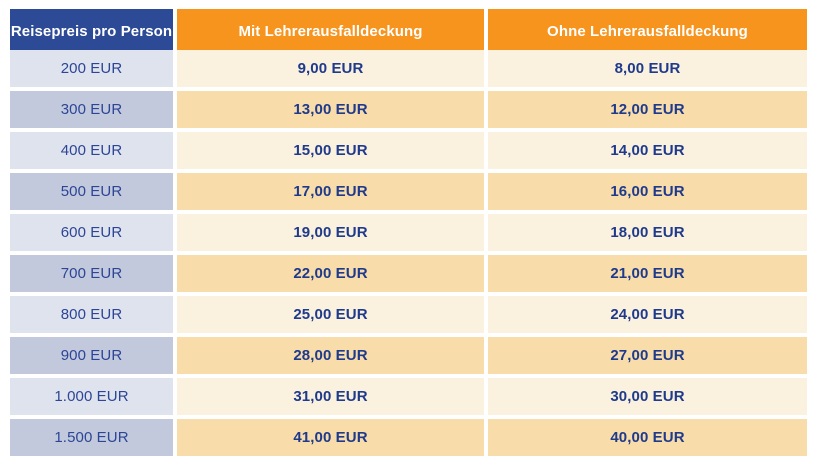 This screenshot has width=817, height=476. What do you see at coordinates (91, 68) in the screenshot?
I see `travel-price-cell: 200 EUR` at bounding box center [91, 68].